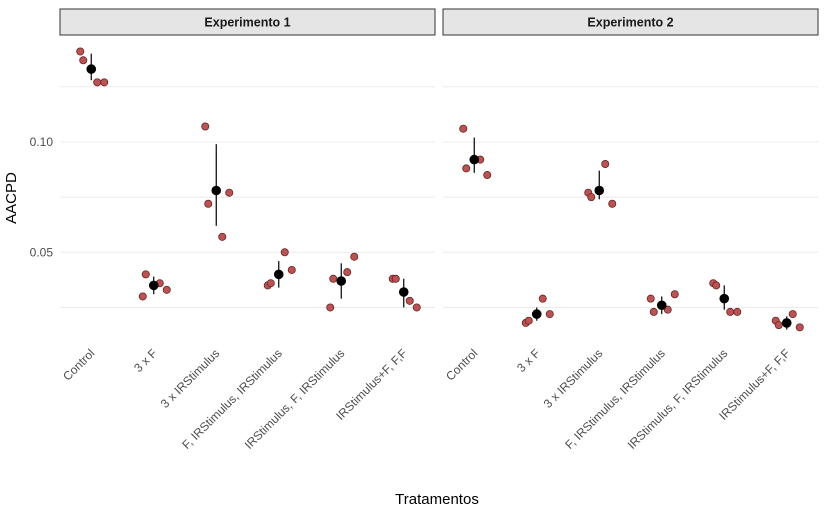 This screenshot has width=826, height=510. I want to click on panel-title-experimento-1: Experimento 1, so click(247, 23).